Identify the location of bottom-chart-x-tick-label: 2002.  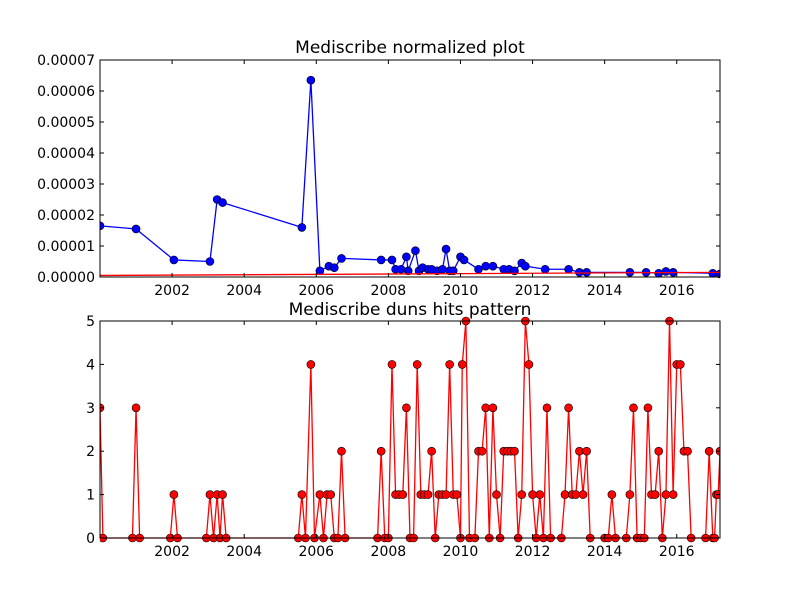
(172, 552).